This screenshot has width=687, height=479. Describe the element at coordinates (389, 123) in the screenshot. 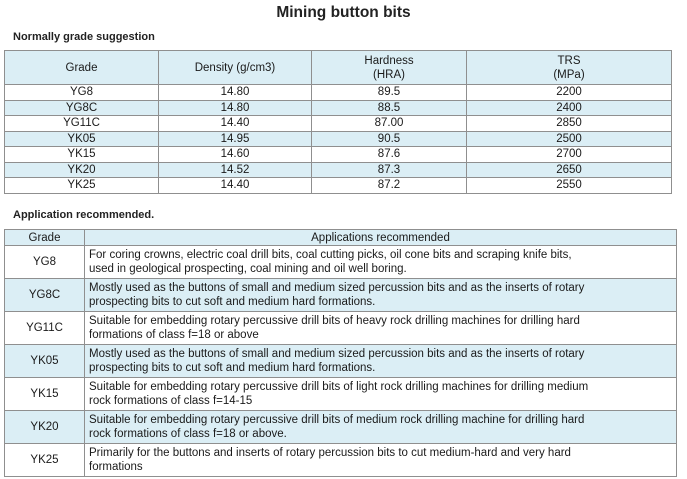

I see `cell-hardness: 87.00` at that location.